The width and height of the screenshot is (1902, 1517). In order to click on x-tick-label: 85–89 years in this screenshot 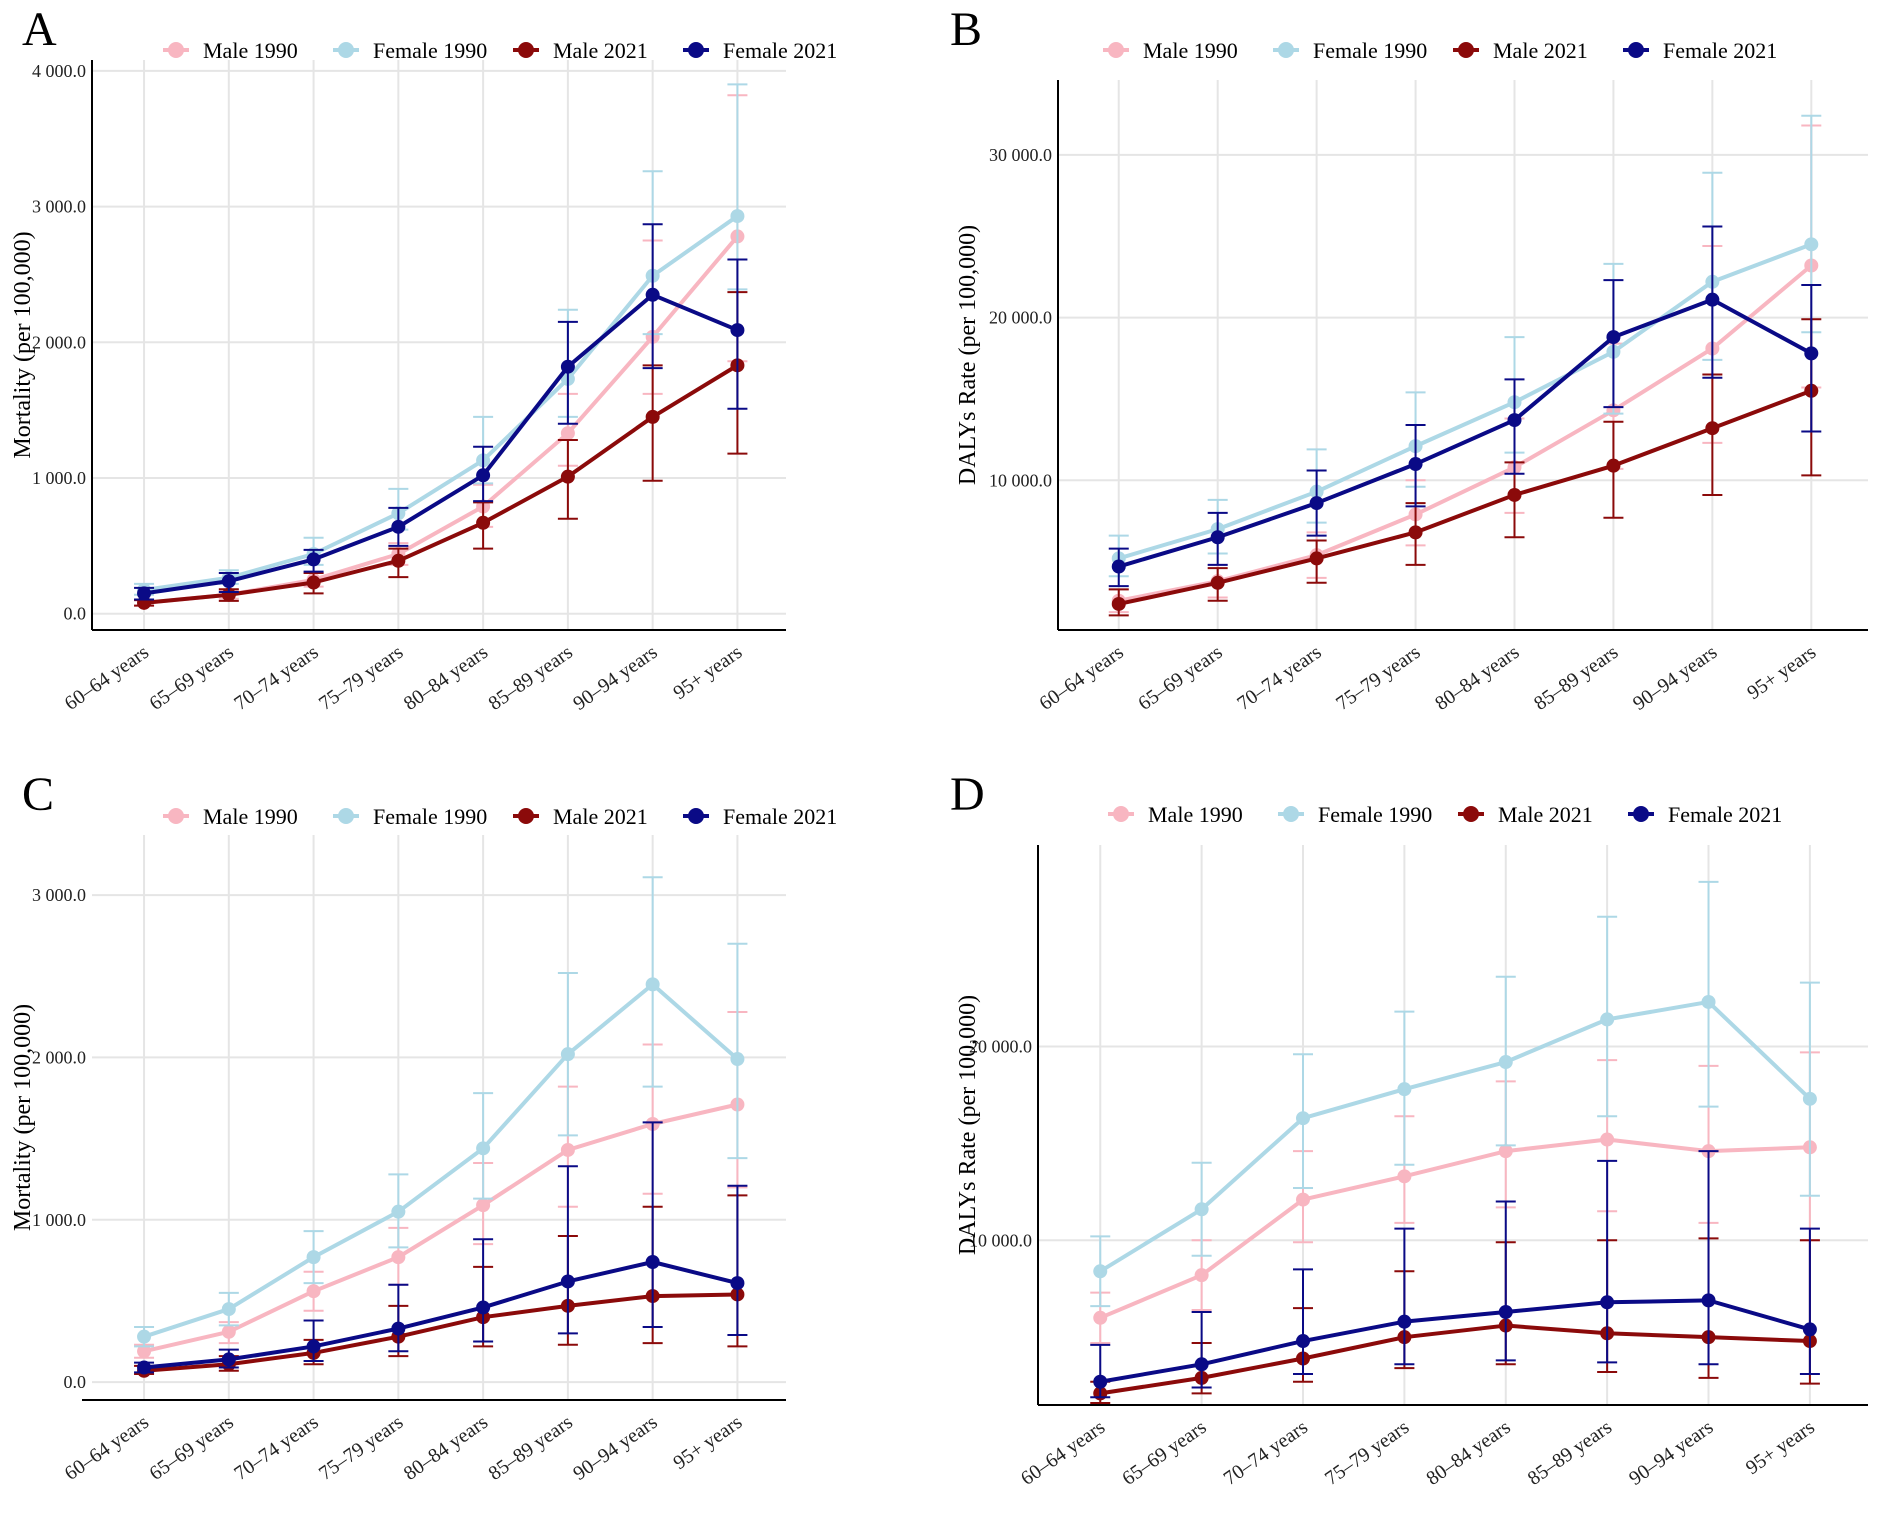, I will do `click(531, 1448)`.